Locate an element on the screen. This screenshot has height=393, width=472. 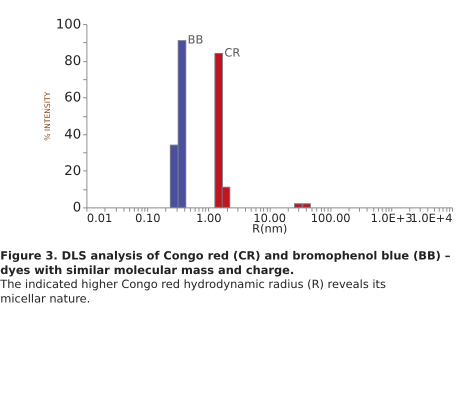
y-tick-label: 40 is located at coordinates (73, 134).